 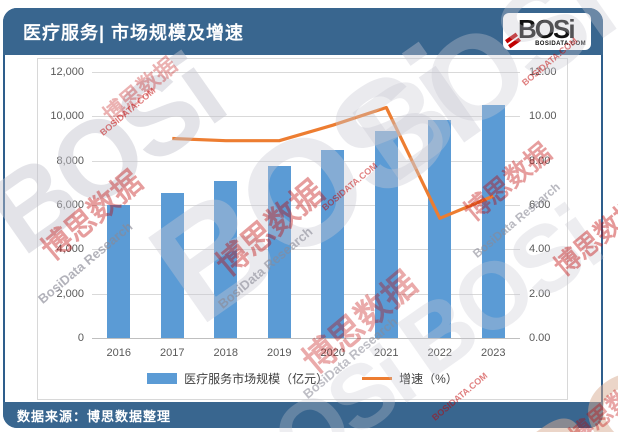 I want to click on chart-legend: 医疗服务市场规模（亿元） 增速（%）, so click(x=302, y=378).